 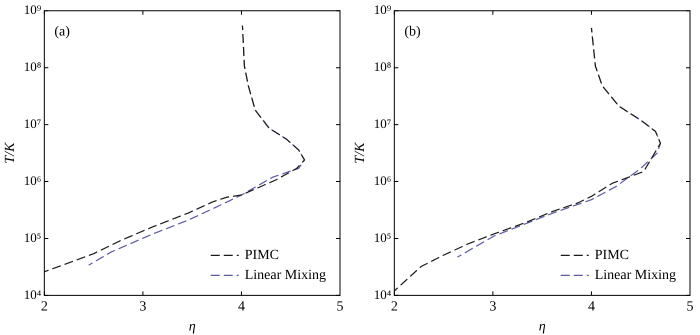 What do you see at coordinates (412, 32) in the screenshot?
I see `text: (b)` at bounding box center [412, 32].